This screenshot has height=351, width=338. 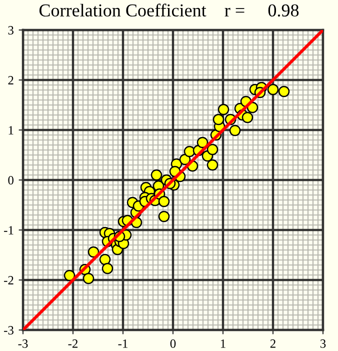 What do you see at coordinates (73, 343) in the screenshot?
I see `x-tick-label: -2` at bounding box center [73, 343].